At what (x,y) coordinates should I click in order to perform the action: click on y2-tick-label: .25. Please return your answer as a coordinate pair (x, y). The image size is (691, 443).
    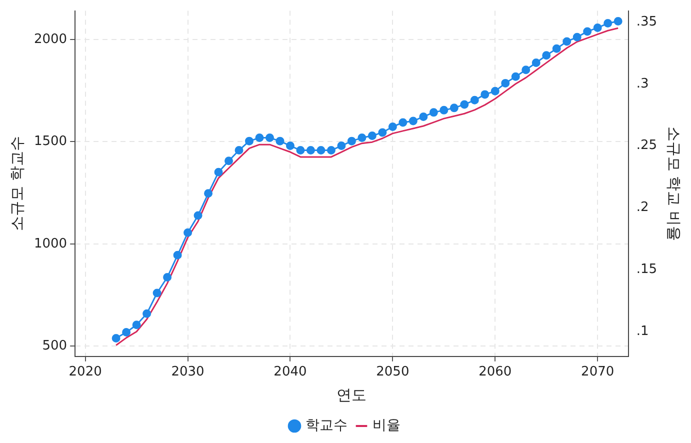
    Looking at the image, I should click on (647, 146).